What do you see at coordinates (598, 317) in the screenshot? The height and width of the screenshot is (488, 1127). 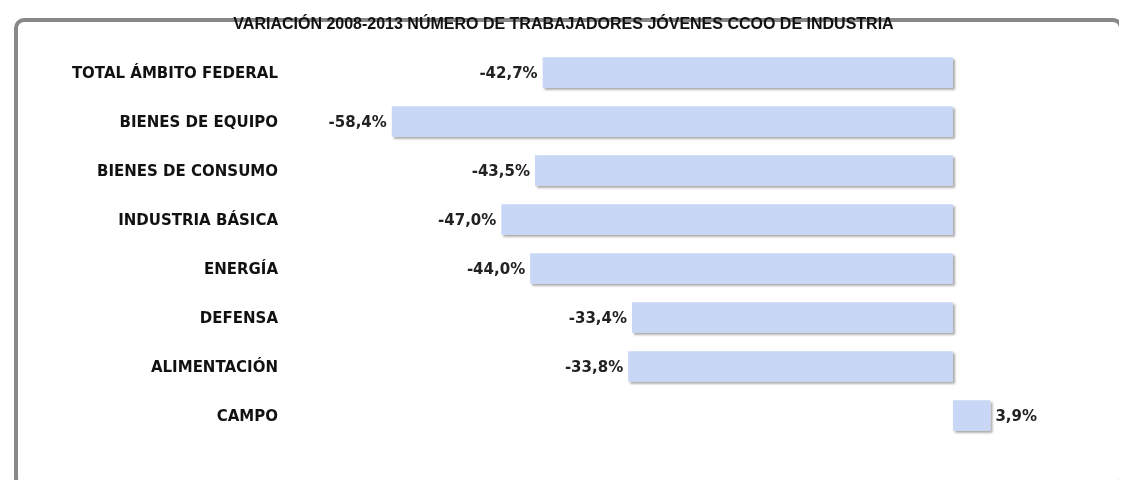 I see `data-label: -33,4%` at bounding box center [598, 317].